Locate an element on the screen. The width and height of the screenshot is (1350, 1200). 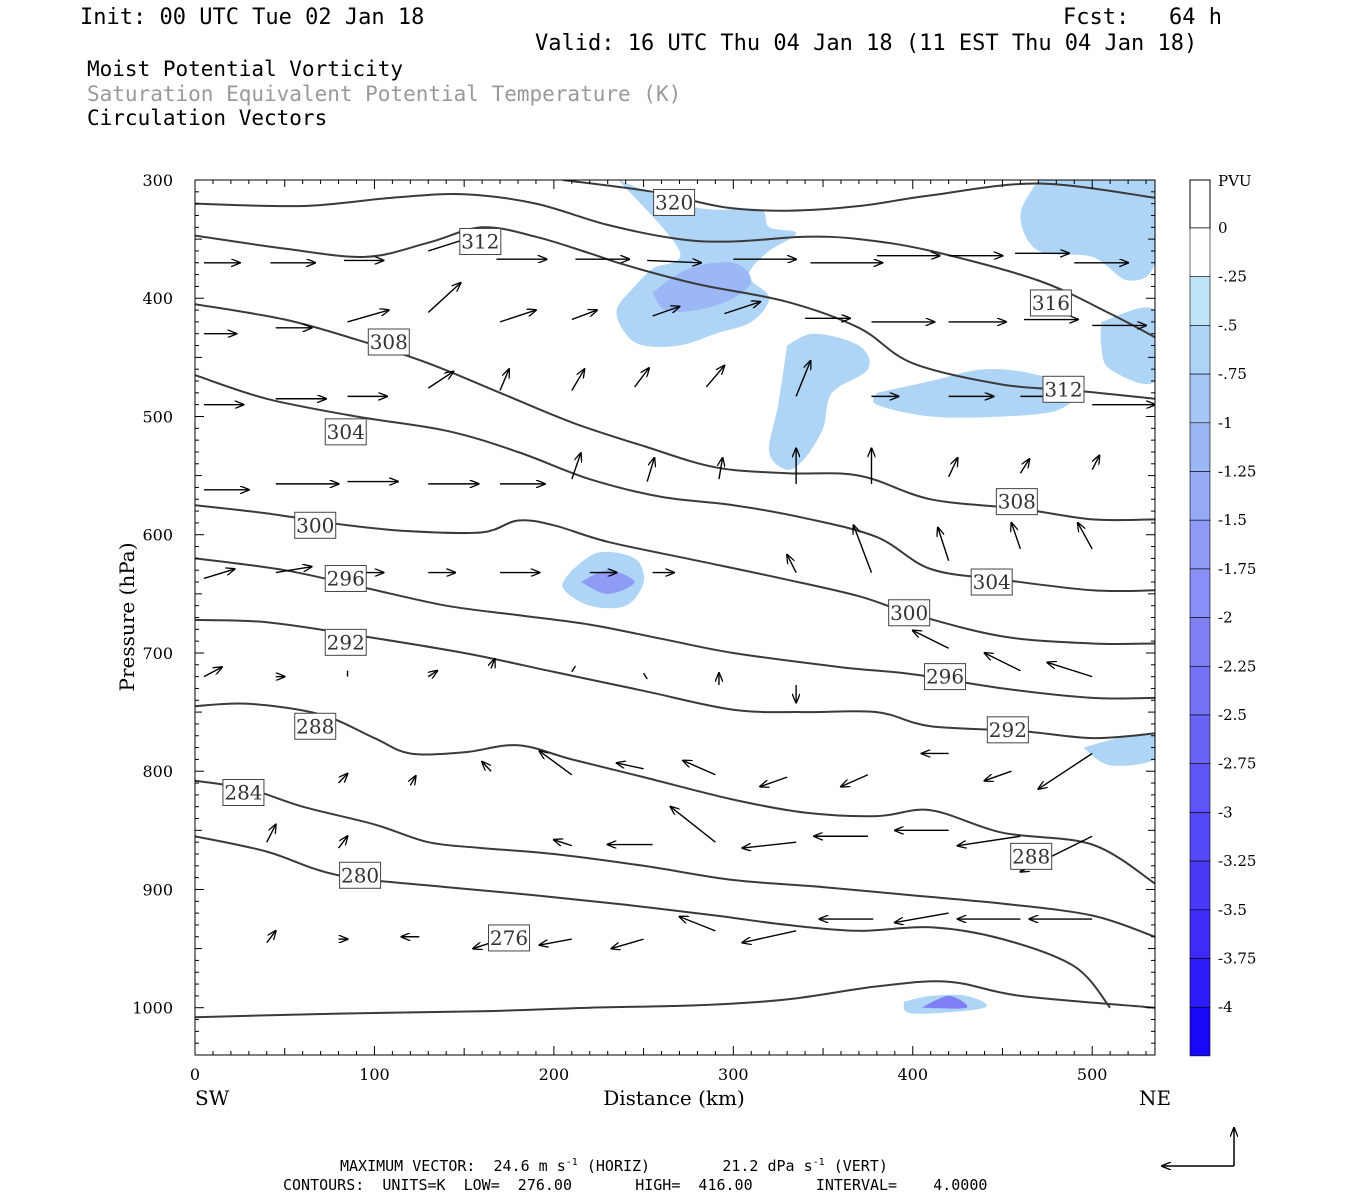
contour-label: 316 is located at coordinates (1051, 303).